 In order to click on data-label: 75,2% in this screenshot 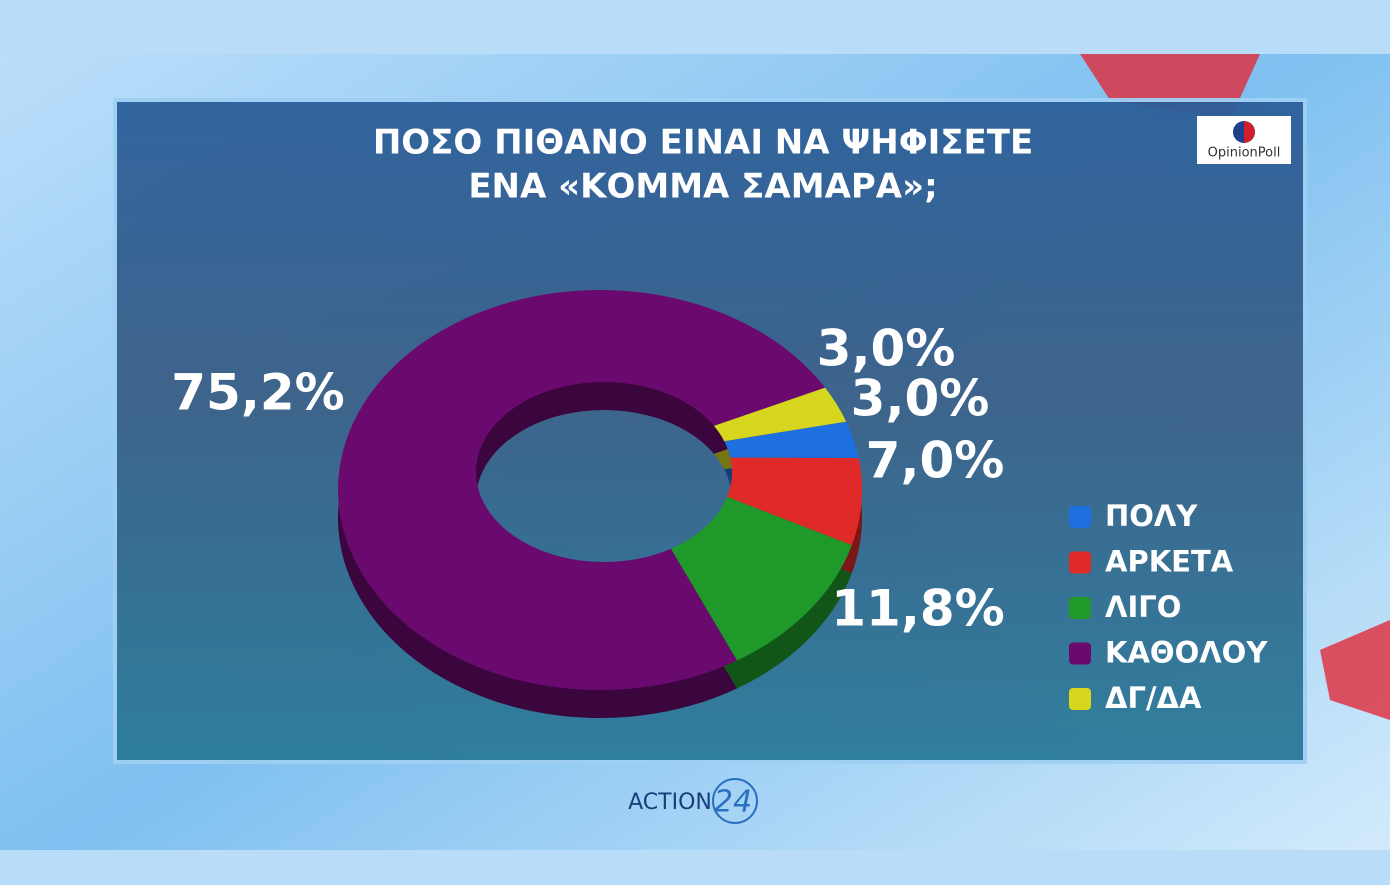, I will do `click(257, 393)`.